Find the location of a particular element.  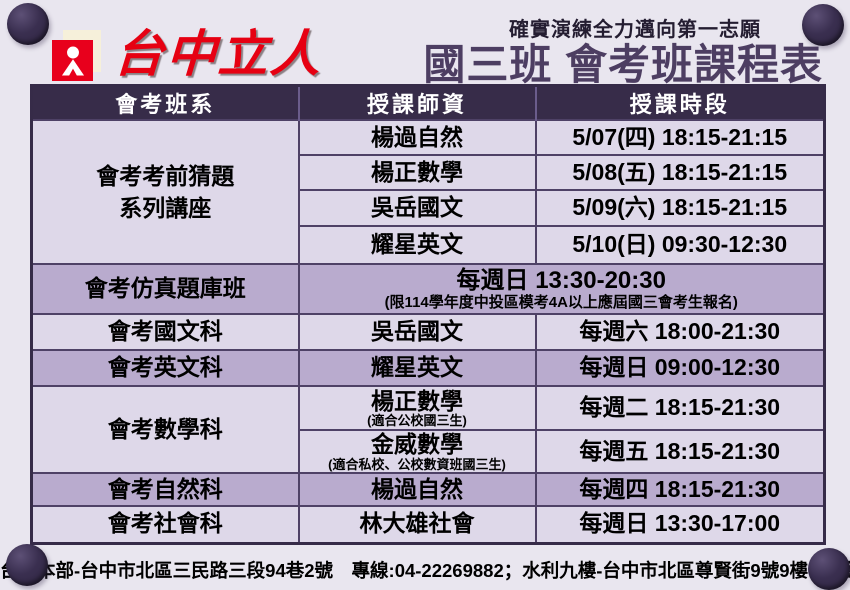

table-row: 會考英文科 耀星英文 每週日 09:00-12:30 is located at coordinates (428, 368).